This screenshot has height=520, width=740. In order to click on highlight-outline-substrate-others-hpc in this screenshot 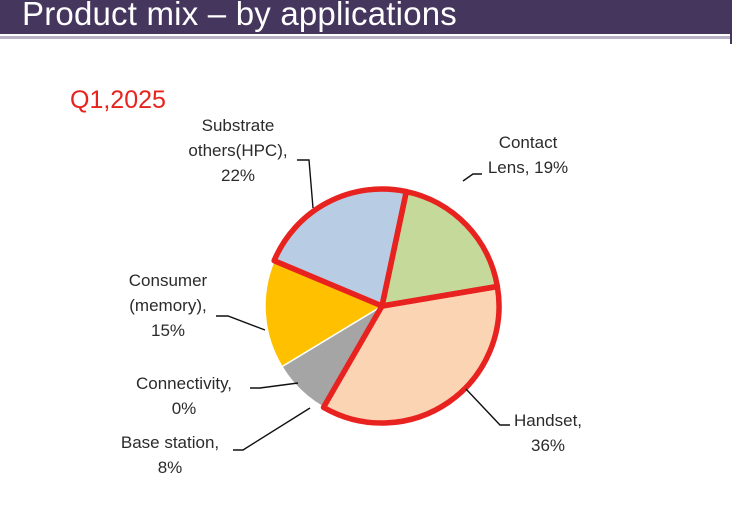, I will do `click(340, 247)`.